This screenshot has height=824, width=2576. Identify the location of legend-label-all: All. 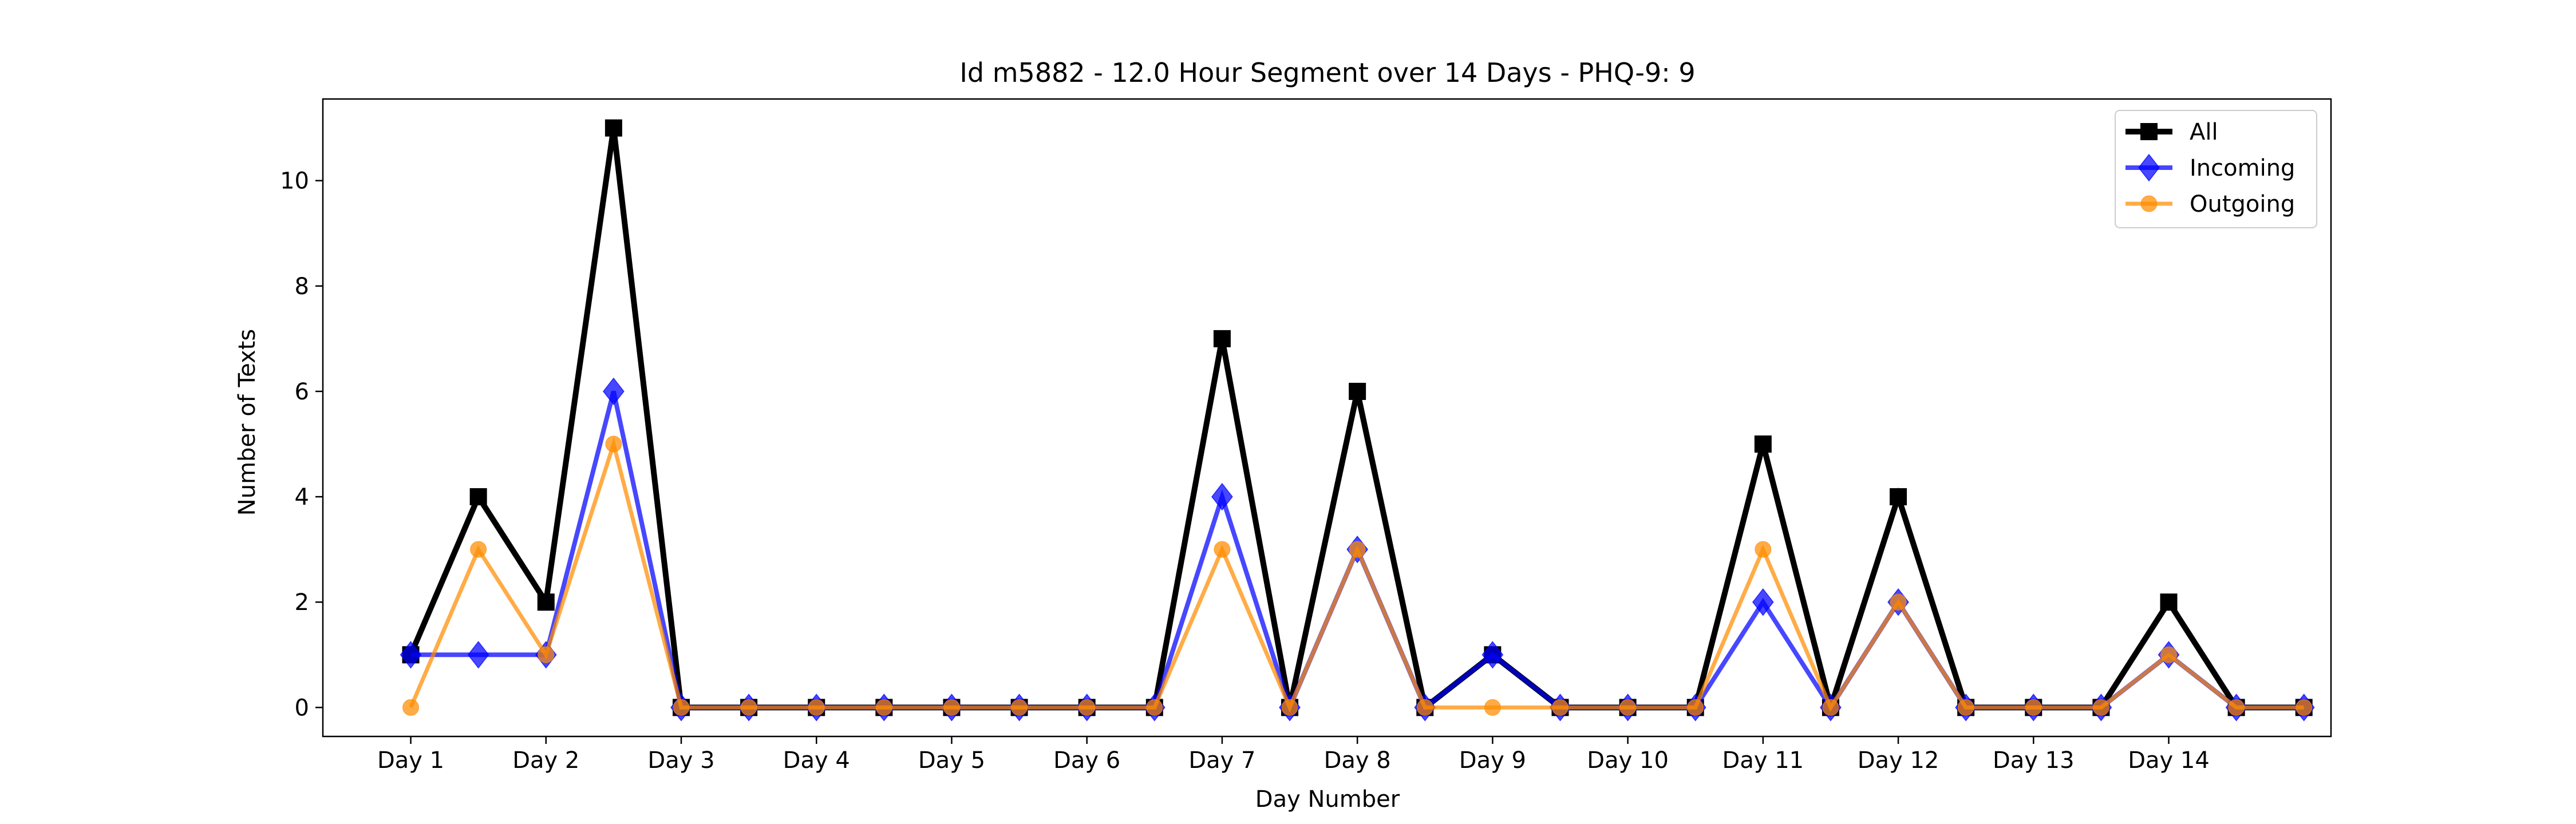
(2204, 132).